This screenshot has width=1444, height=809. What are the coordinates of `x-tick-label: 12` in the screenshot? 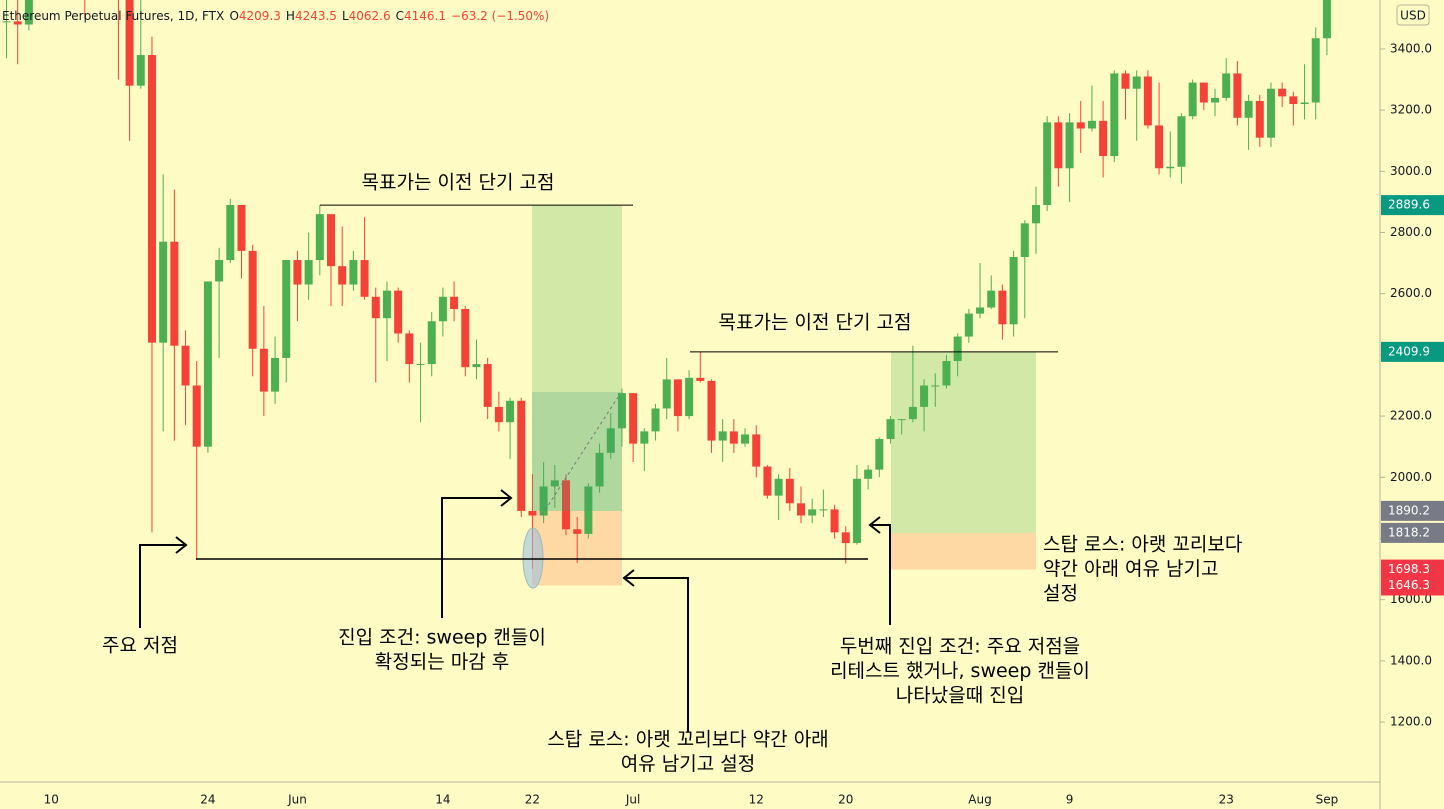 It's located at (756, 800).